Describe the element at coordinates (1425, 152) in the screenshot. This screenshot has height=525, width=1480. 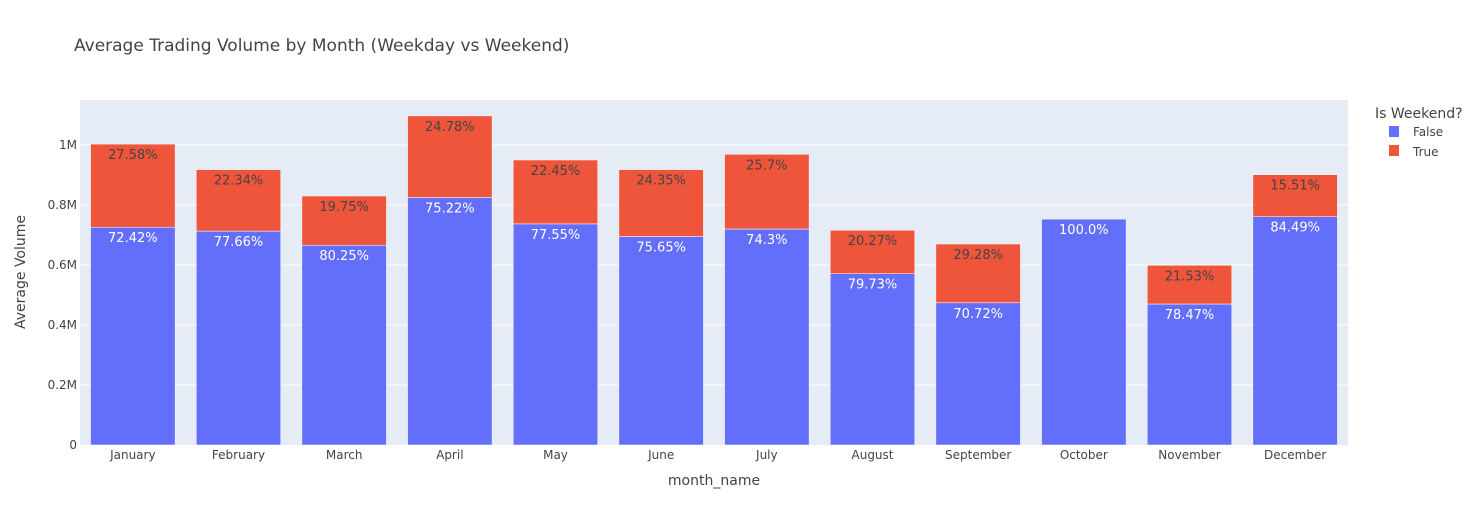
I see `legend-label-true: True` at that location.